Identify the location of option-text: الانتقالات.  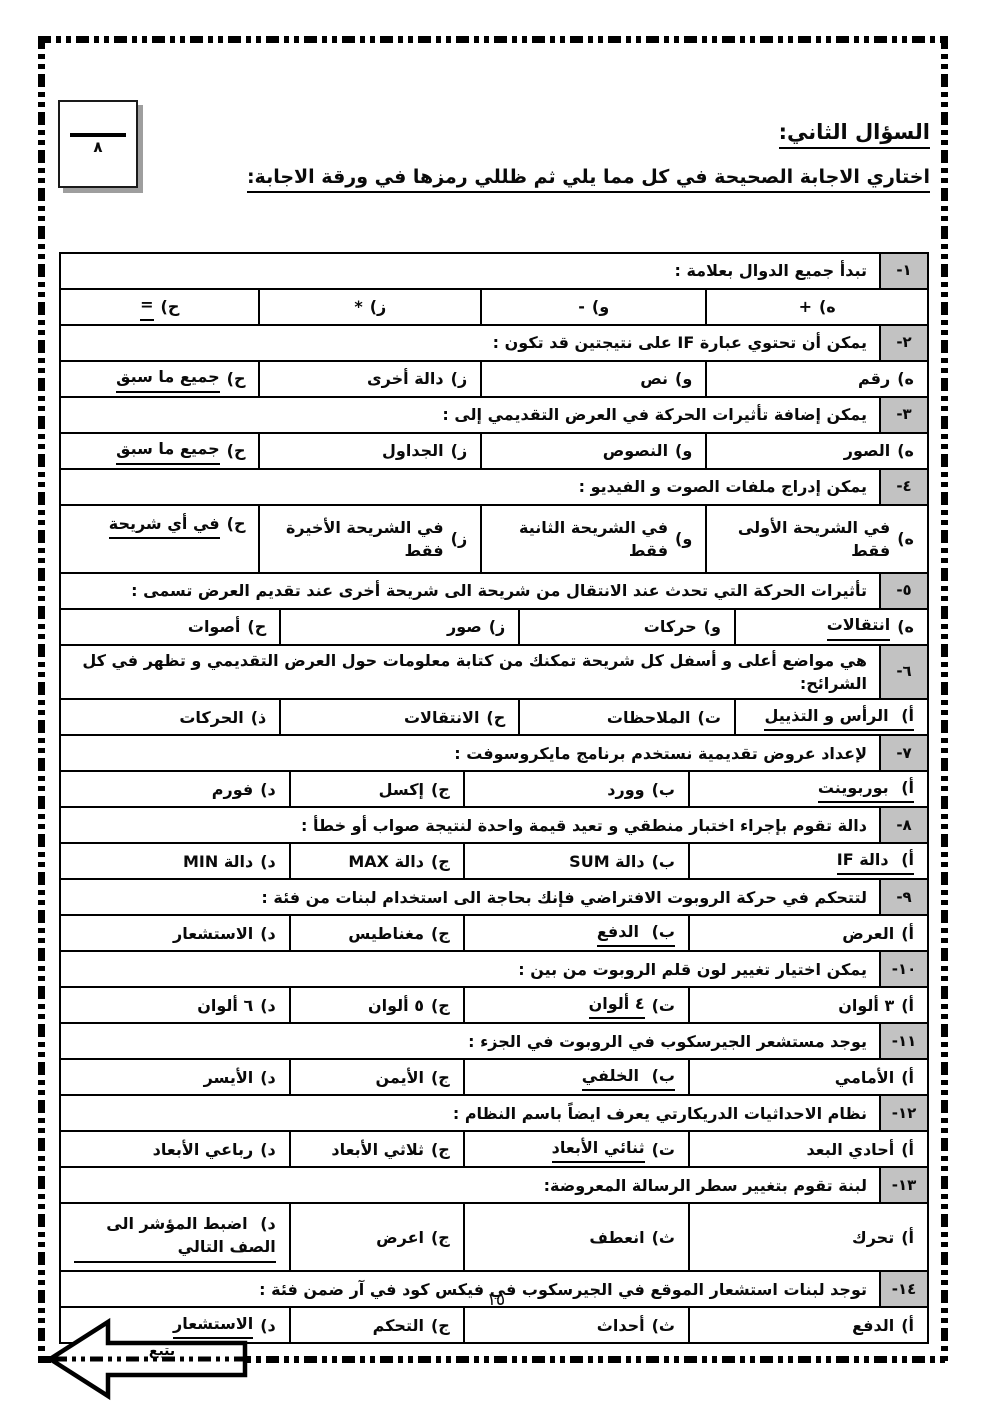
(441, 717).